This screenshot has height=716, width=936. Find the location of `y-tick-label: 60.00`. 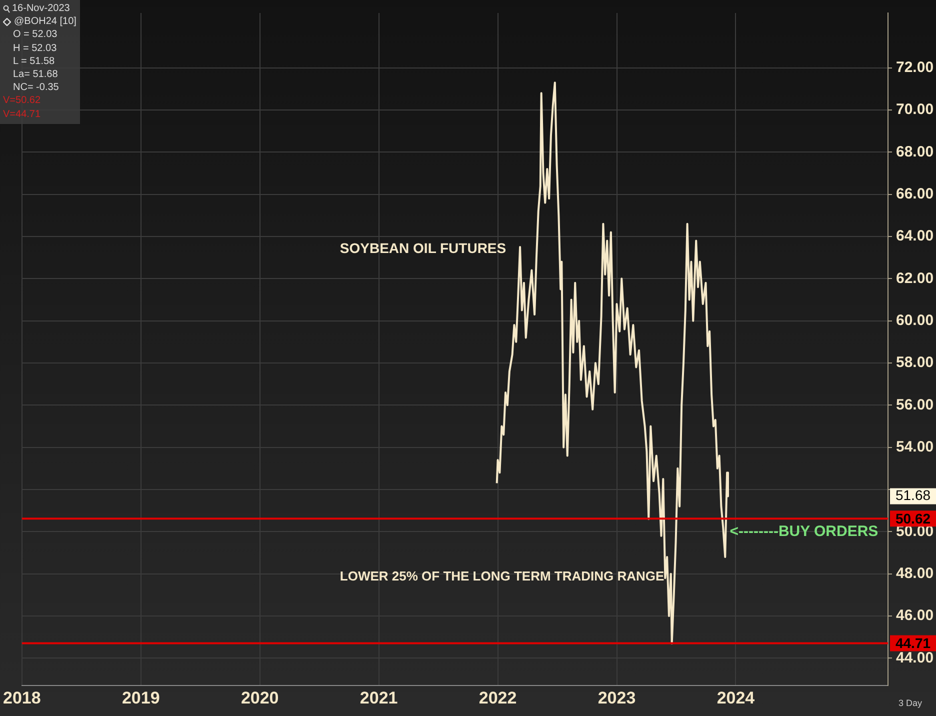

y-tick-label: 60.00 is located at coordinates (915, 320).